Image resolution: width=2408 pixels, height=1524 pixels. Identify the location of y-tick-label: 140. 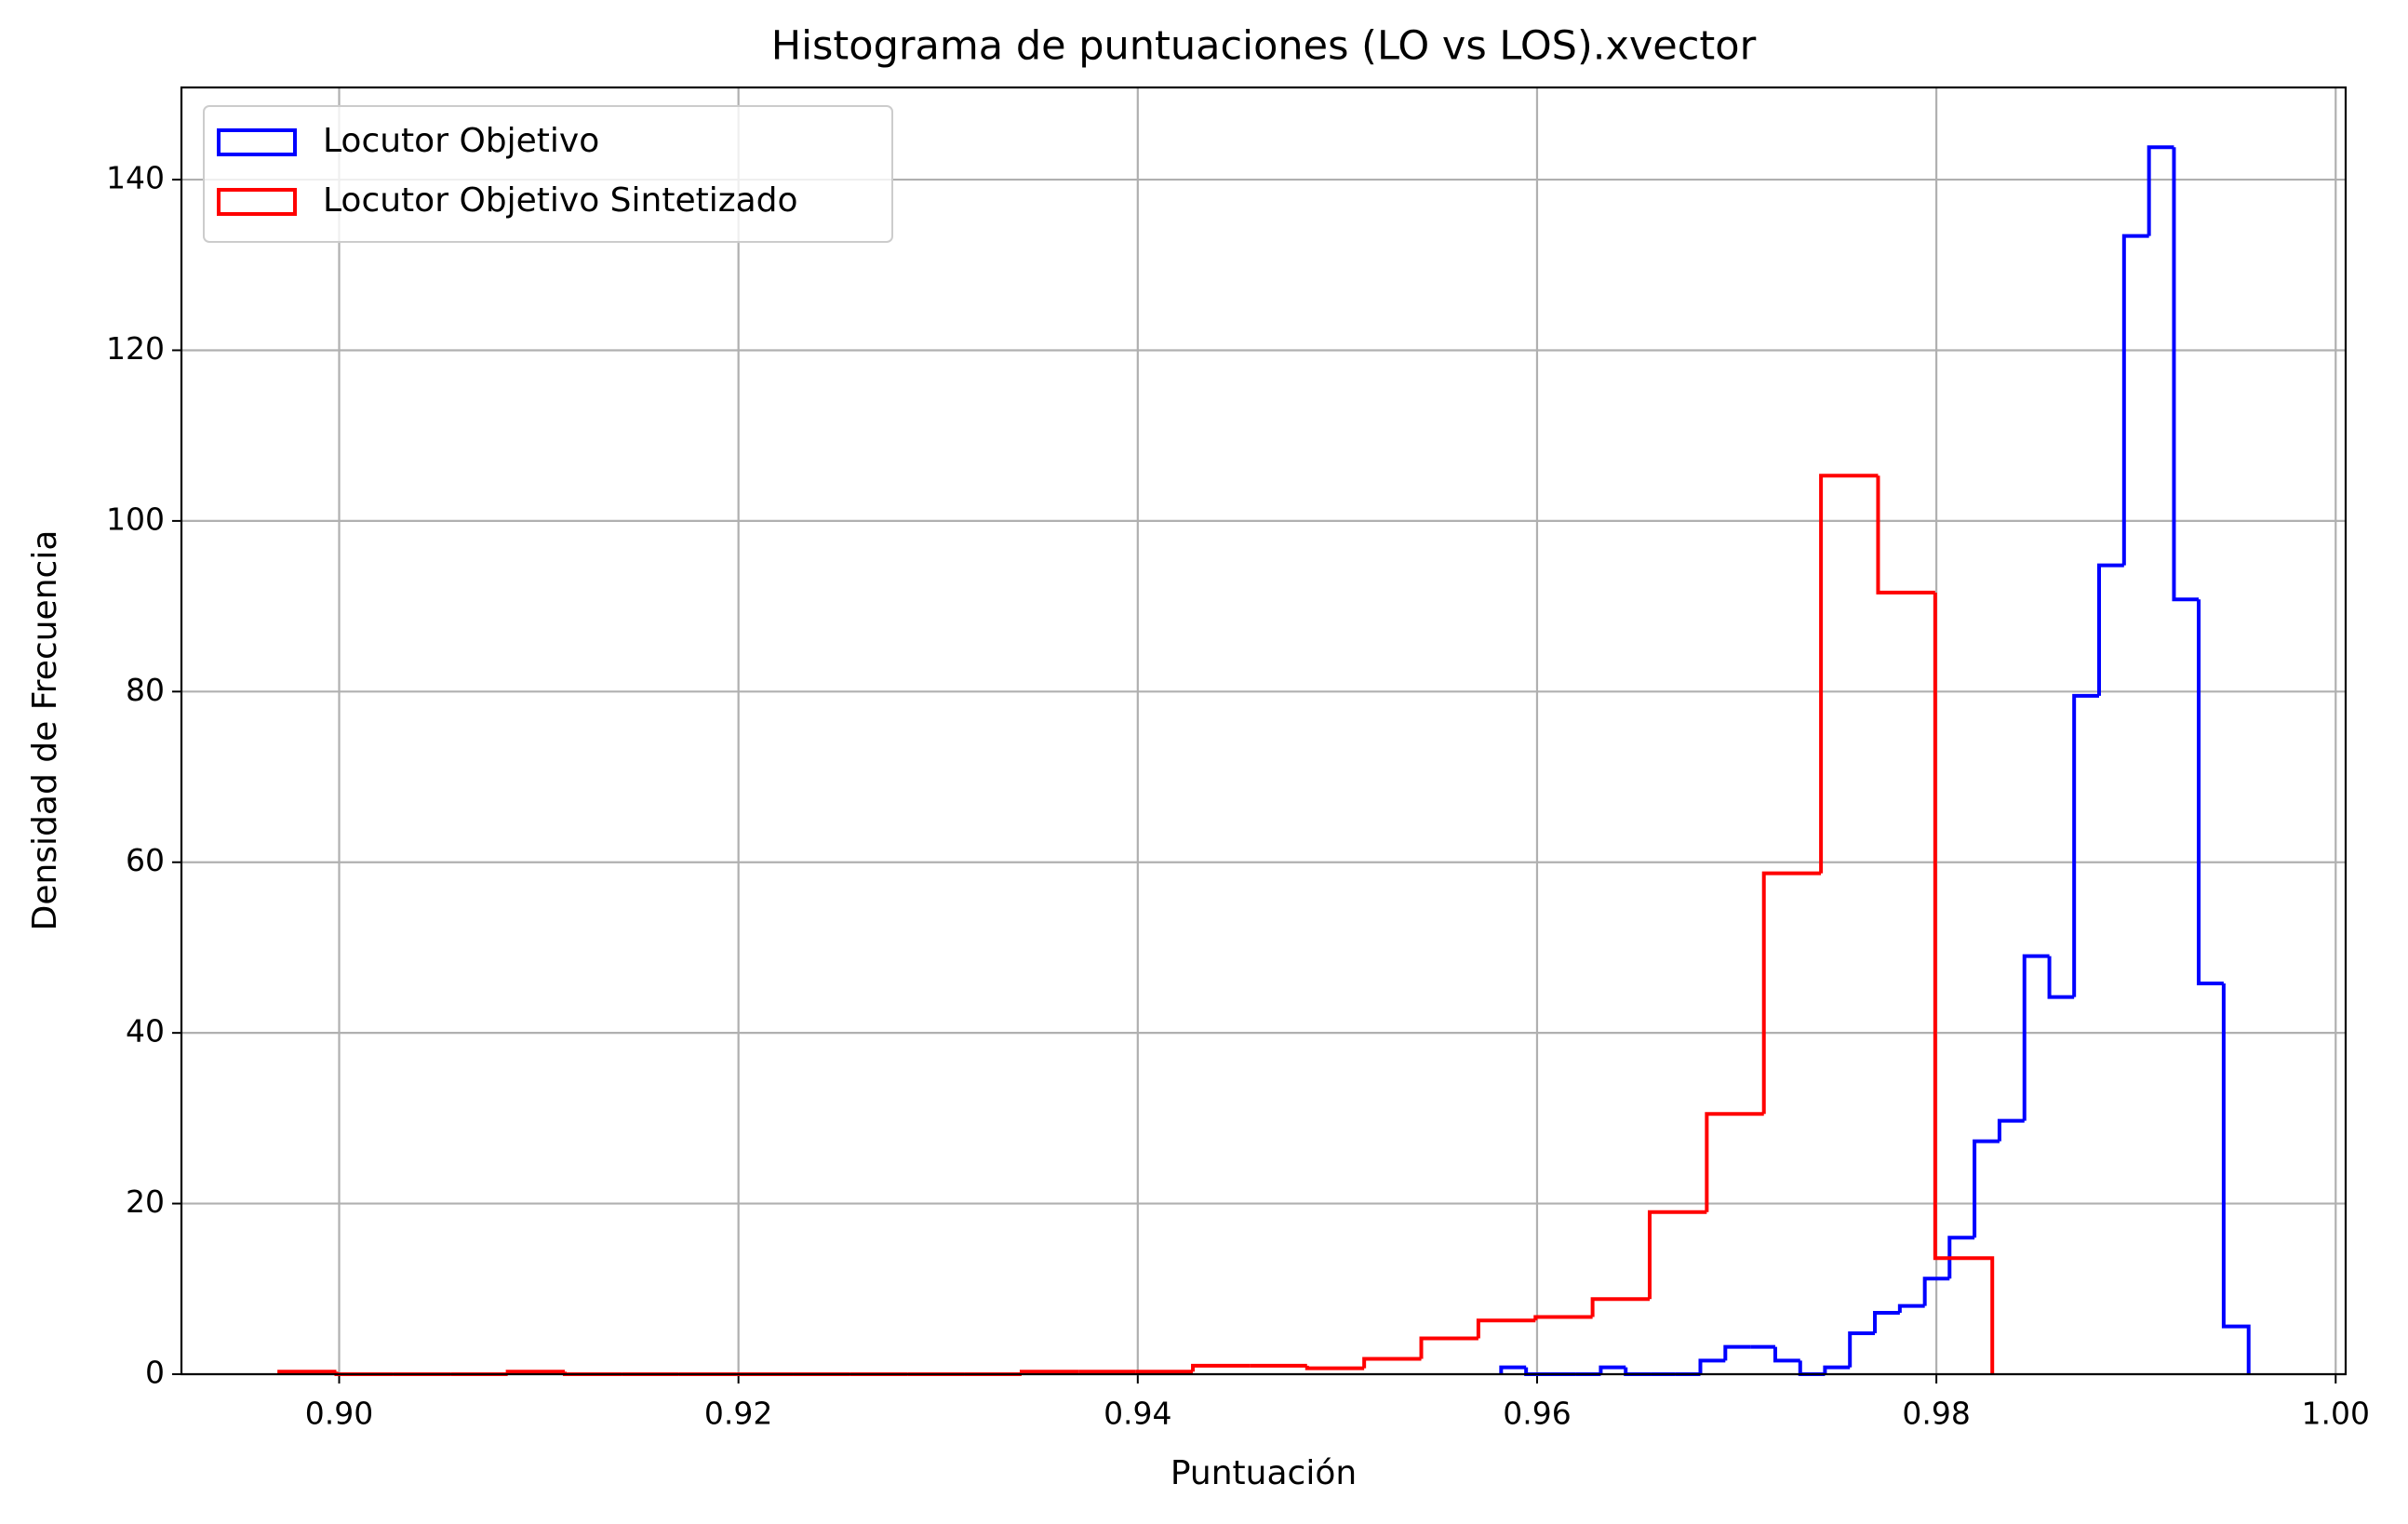
(136, 178).